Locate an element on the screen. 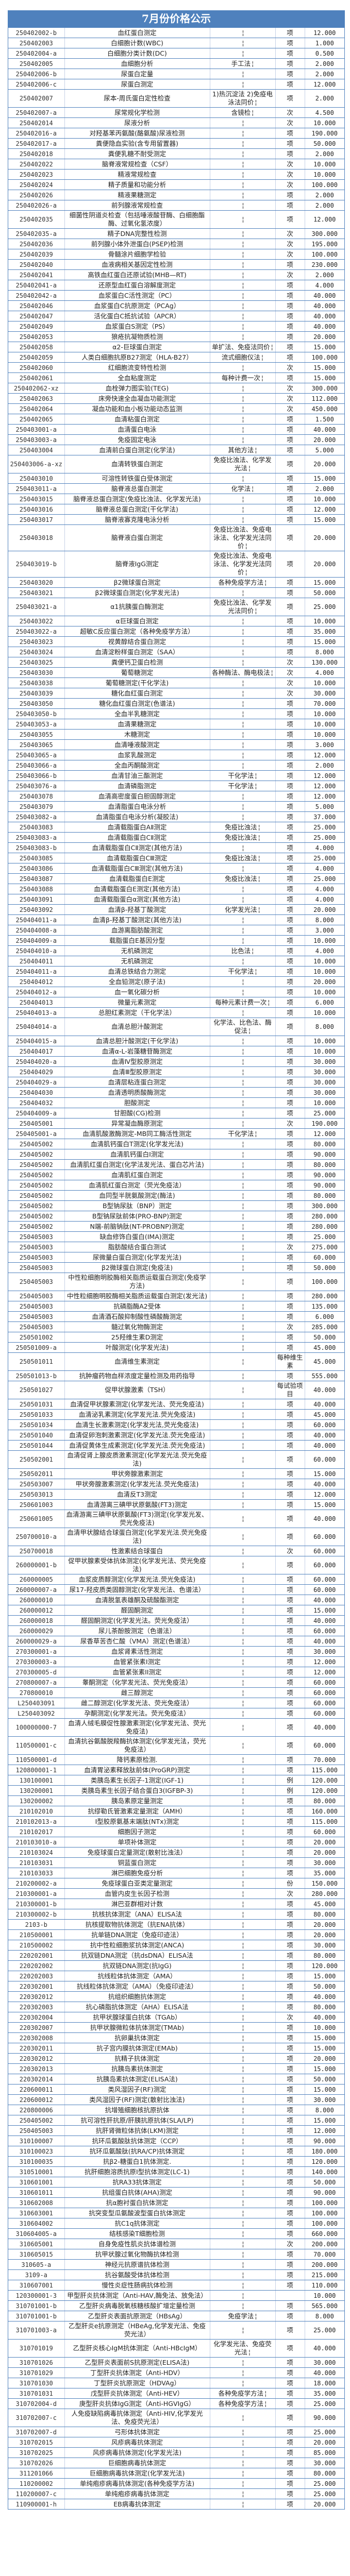 This screenshot has width=350, height=2576. table-row: 250404013微量元素测定每种元素计费一次项6.000 is located at coordinates (176, 1003).